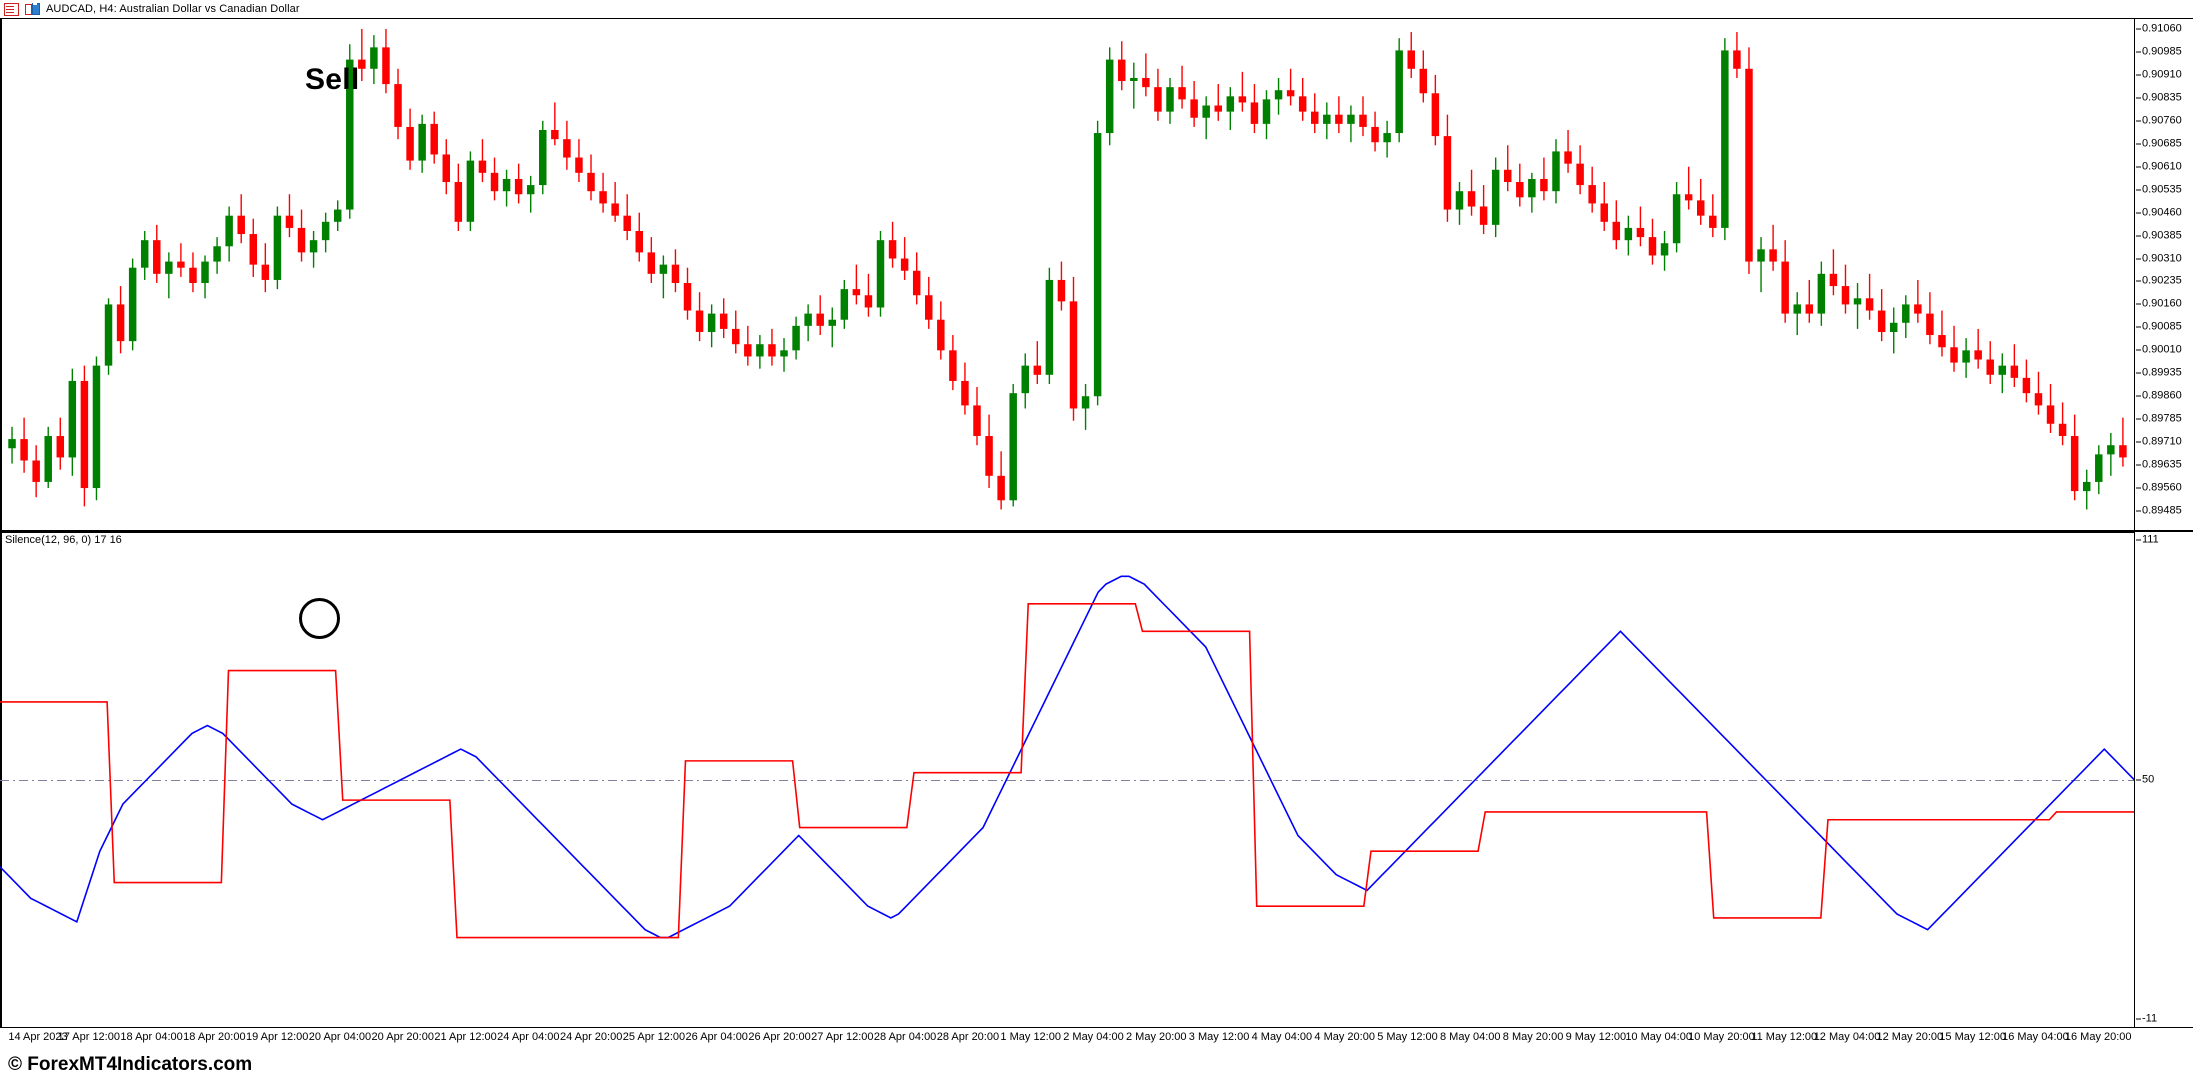  What do you see at coordinates (2162, 326) in the screenshot?
I see `price-tick-label: 0.90085` at bounding box center [2162, 326].